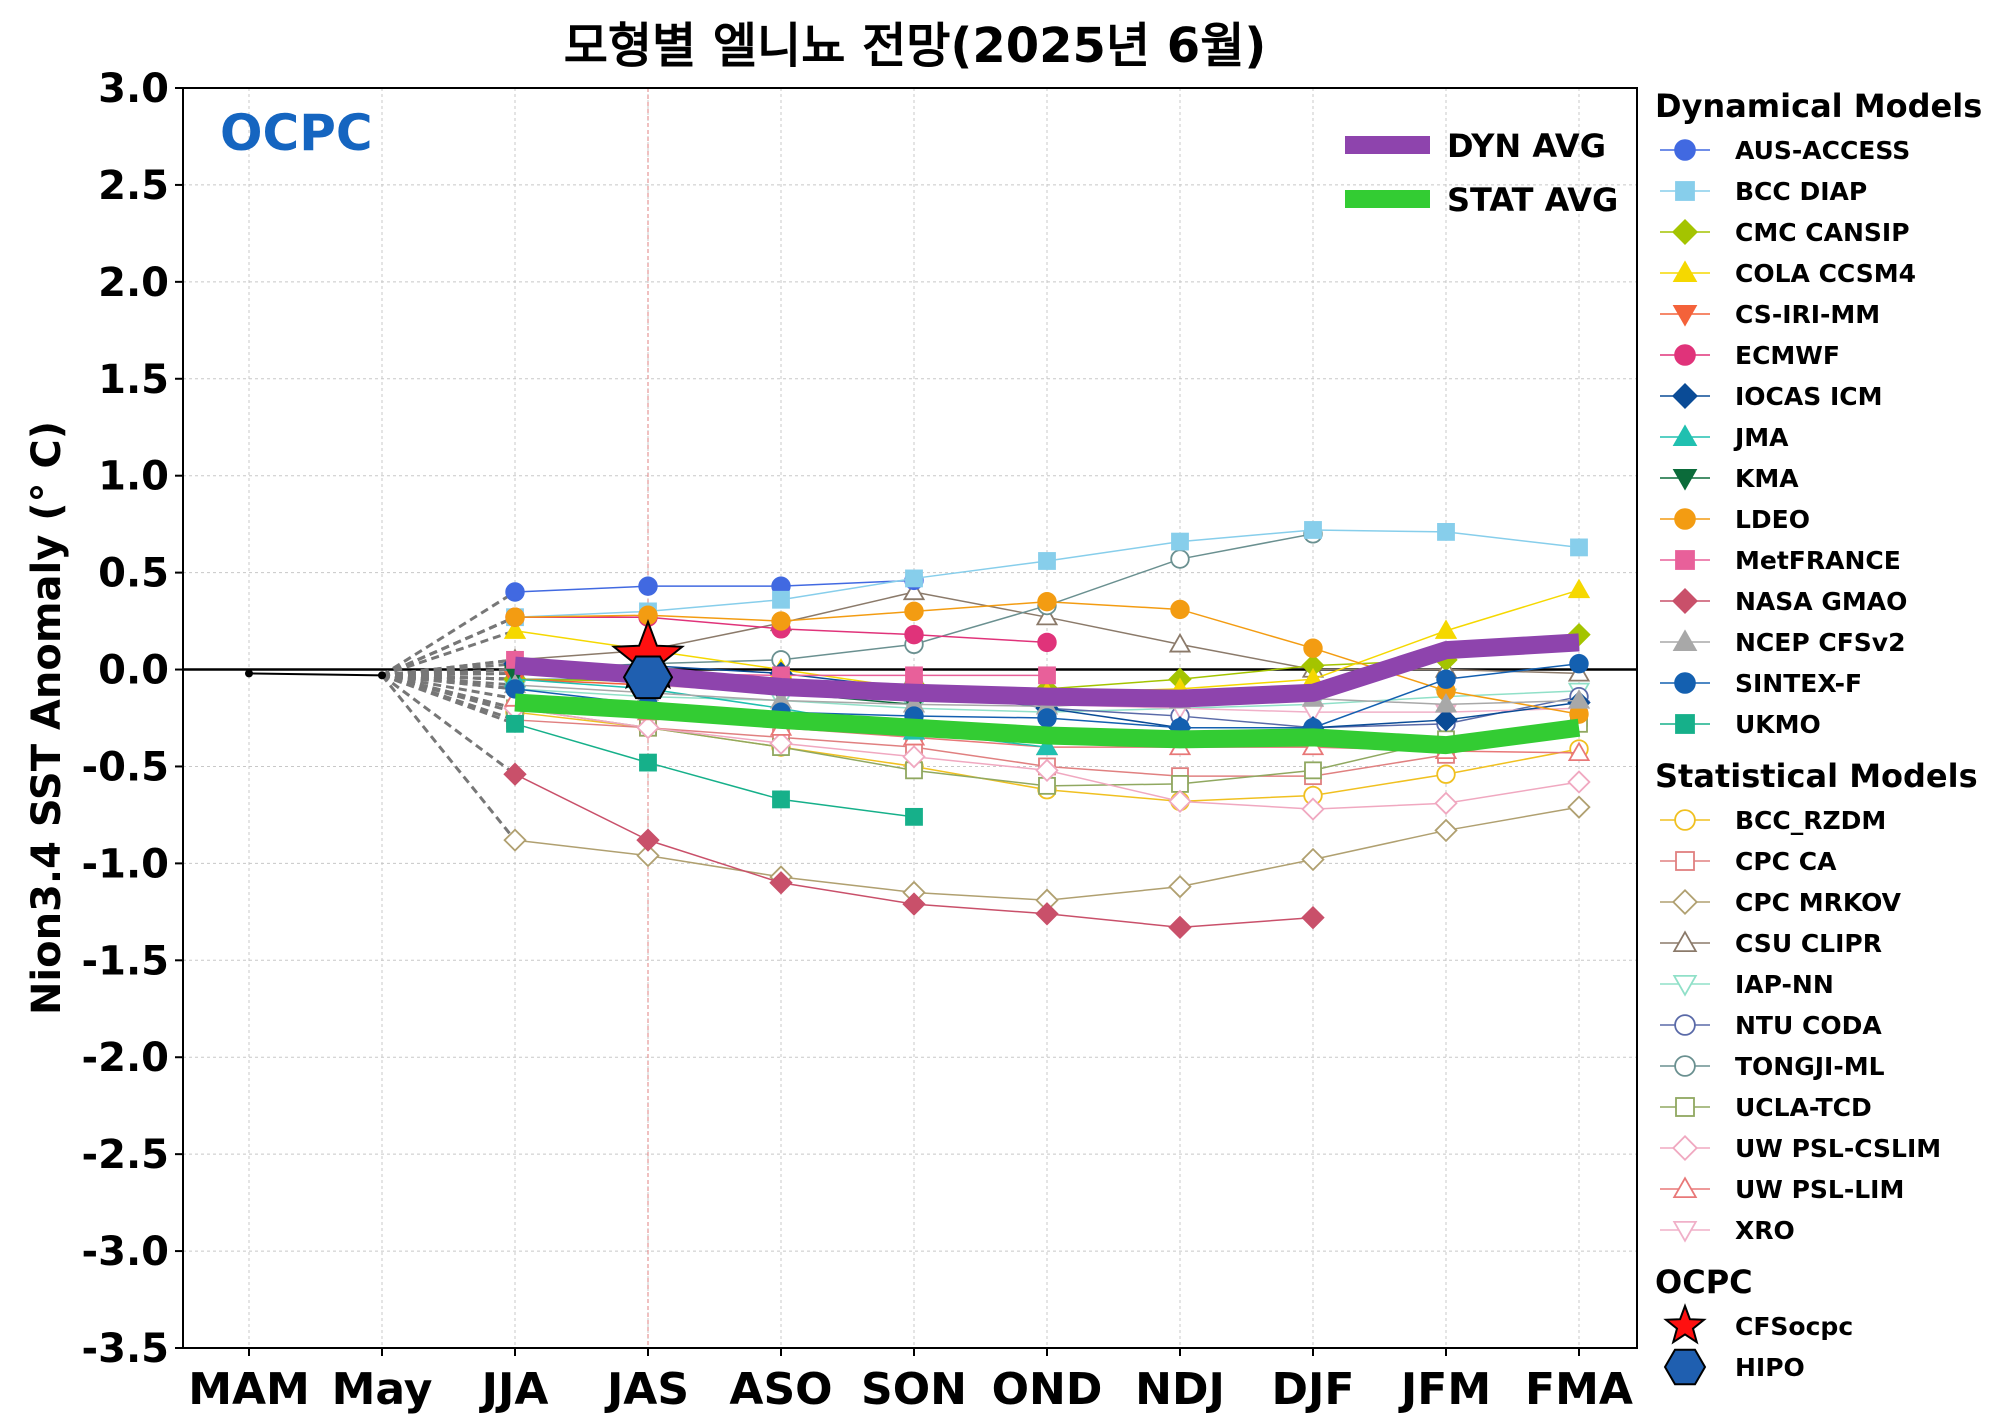 The image size is (2000, 1416). I want to click on observed-line, so click(315, 674).